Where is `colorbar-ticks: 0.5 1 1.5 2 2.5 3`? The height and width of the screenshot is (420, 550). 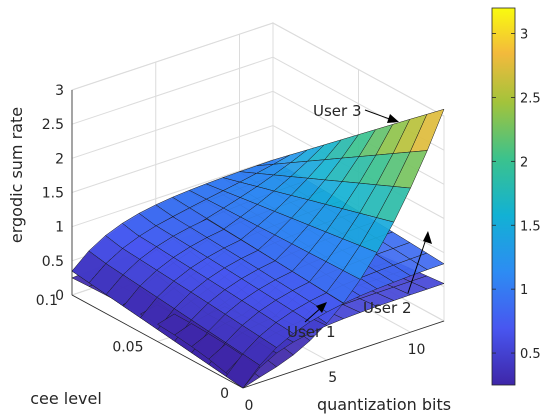
colorbar-ticks: 0.5 1 1.5 2 2.5 3 is located at coordinates (516, 195).